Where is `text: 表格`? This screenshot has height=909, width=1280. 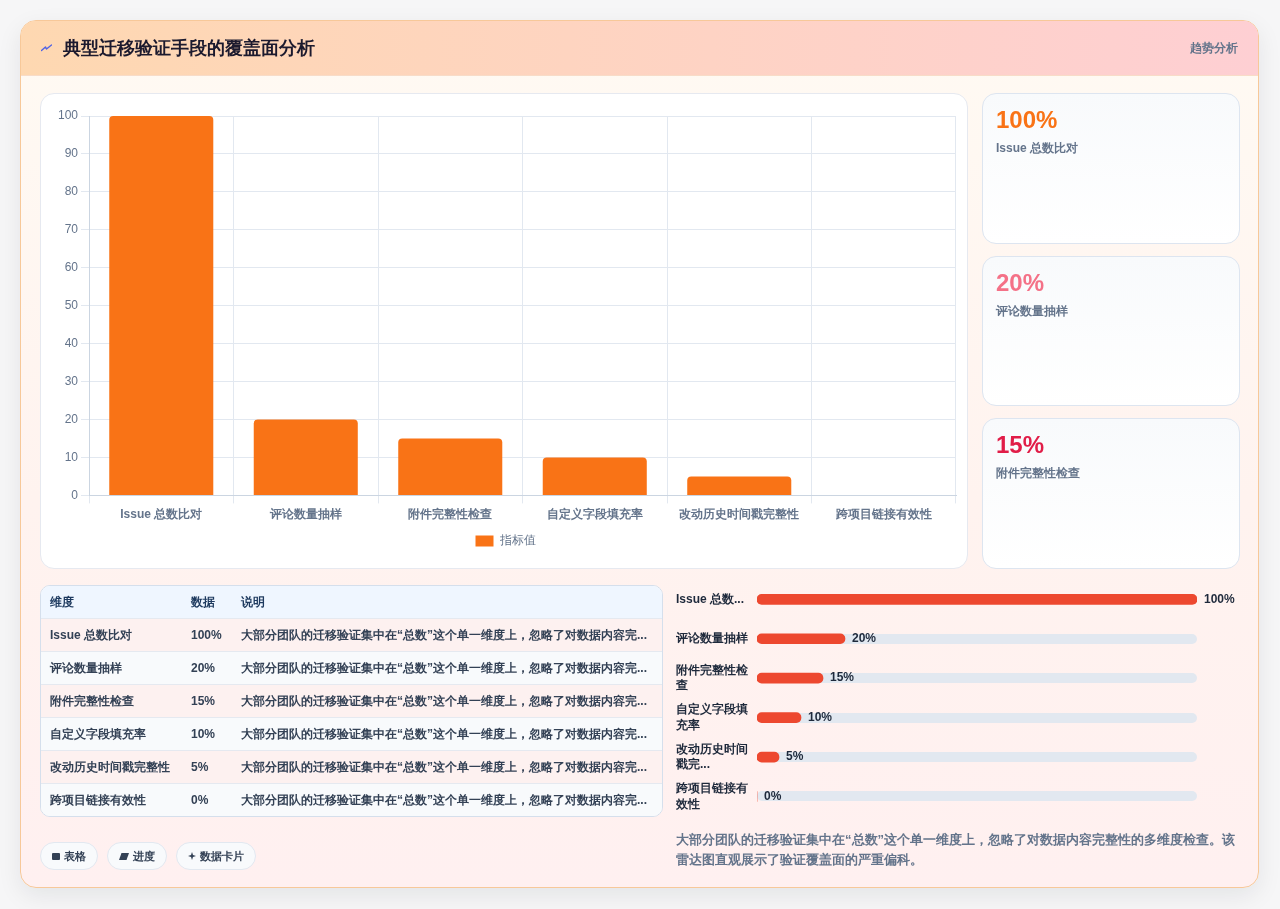 text: 表格 is located at coordinates (75, 856).